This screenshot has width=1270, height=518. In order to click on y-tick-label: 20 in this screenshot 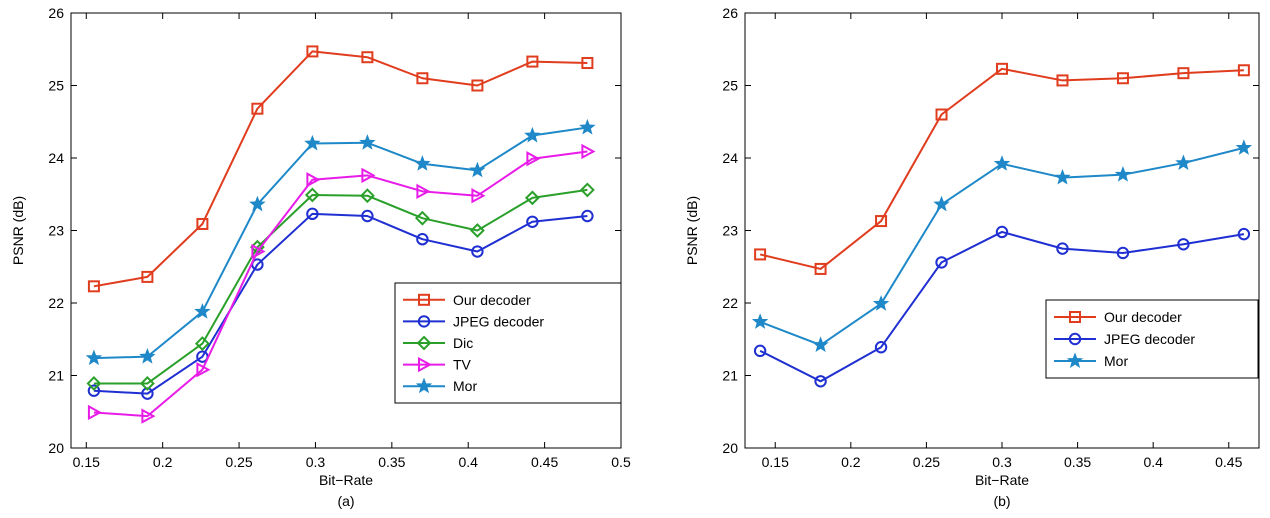, I will do `click(56, 448)`.